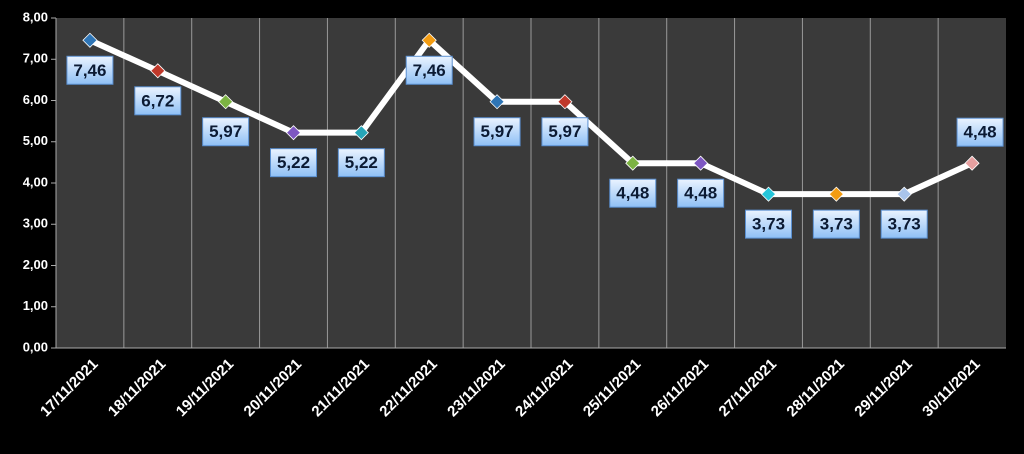  I want to click on x-tick-label: 19/11/2021, so click(205, 388).